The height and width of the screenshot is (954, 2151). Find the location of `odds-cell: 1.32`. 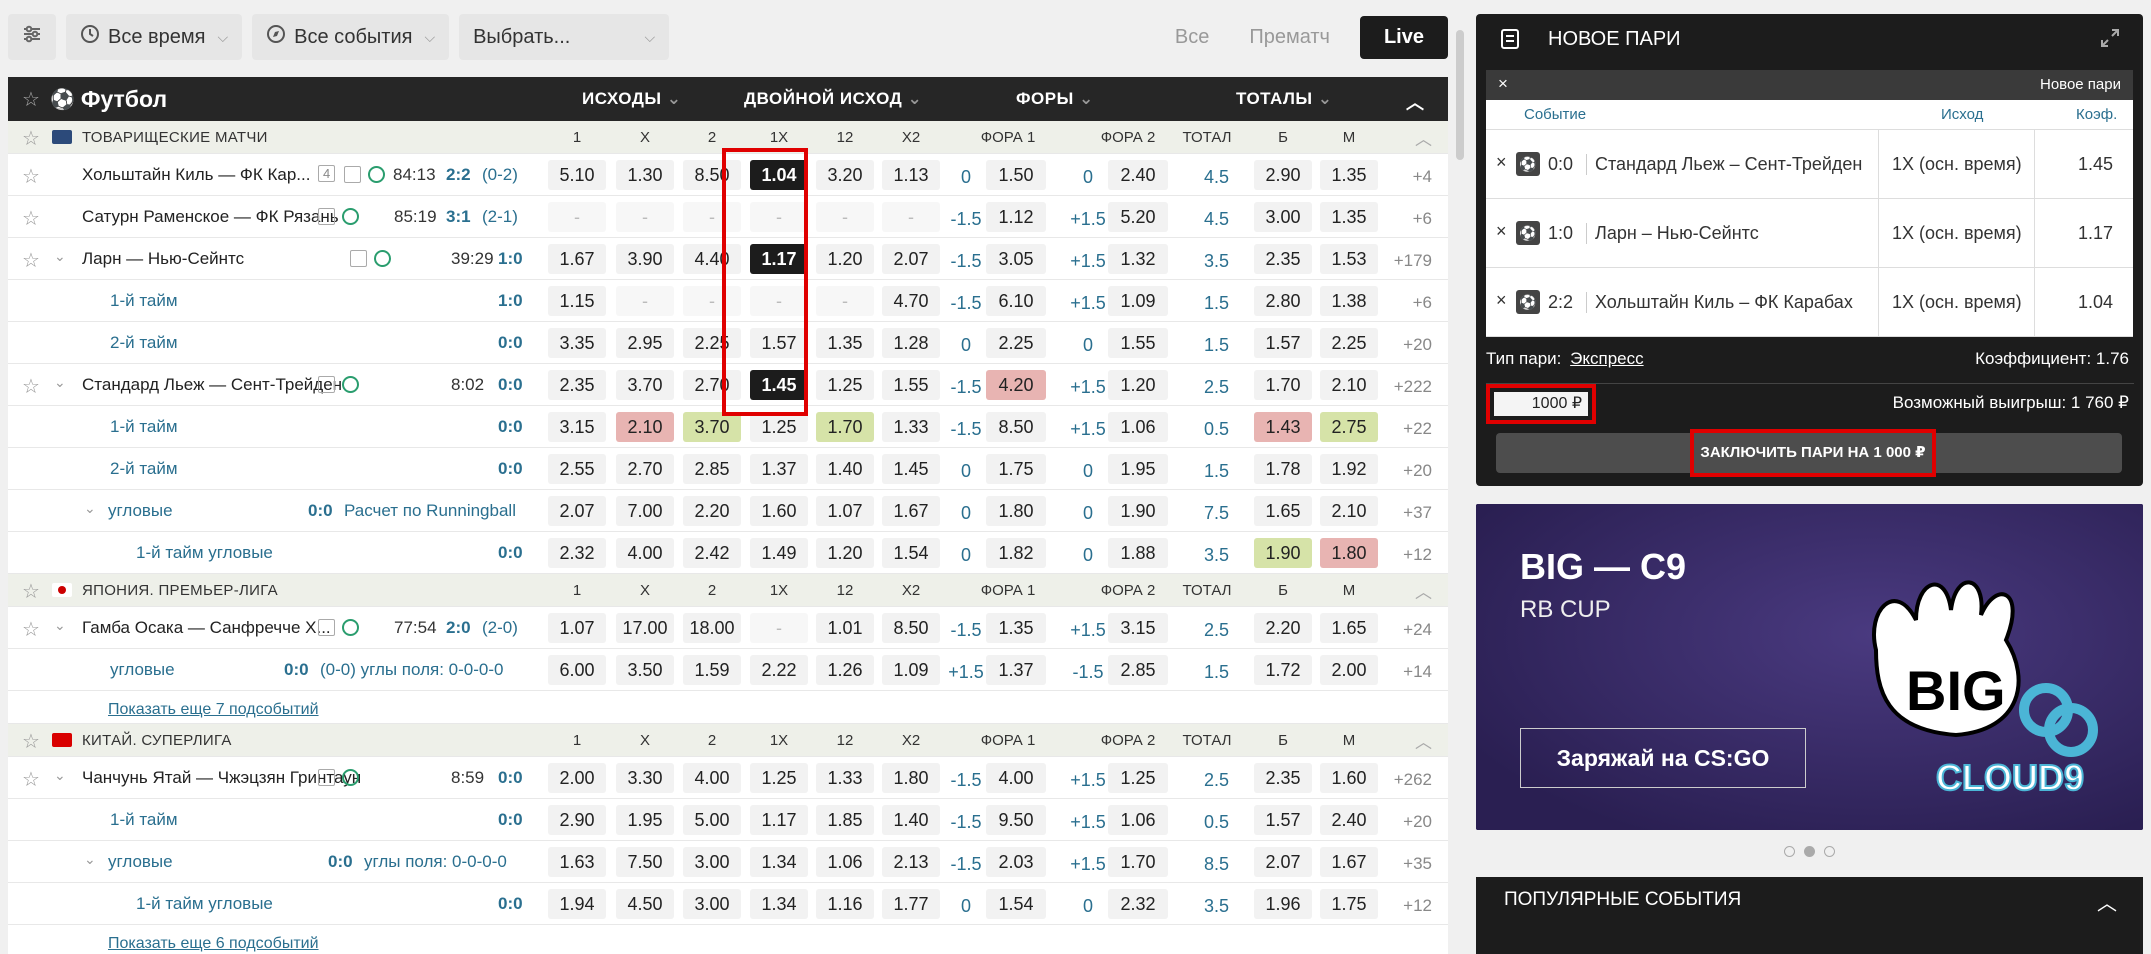

odds-cell: 1.32 is located at coordinates (1138, 259).